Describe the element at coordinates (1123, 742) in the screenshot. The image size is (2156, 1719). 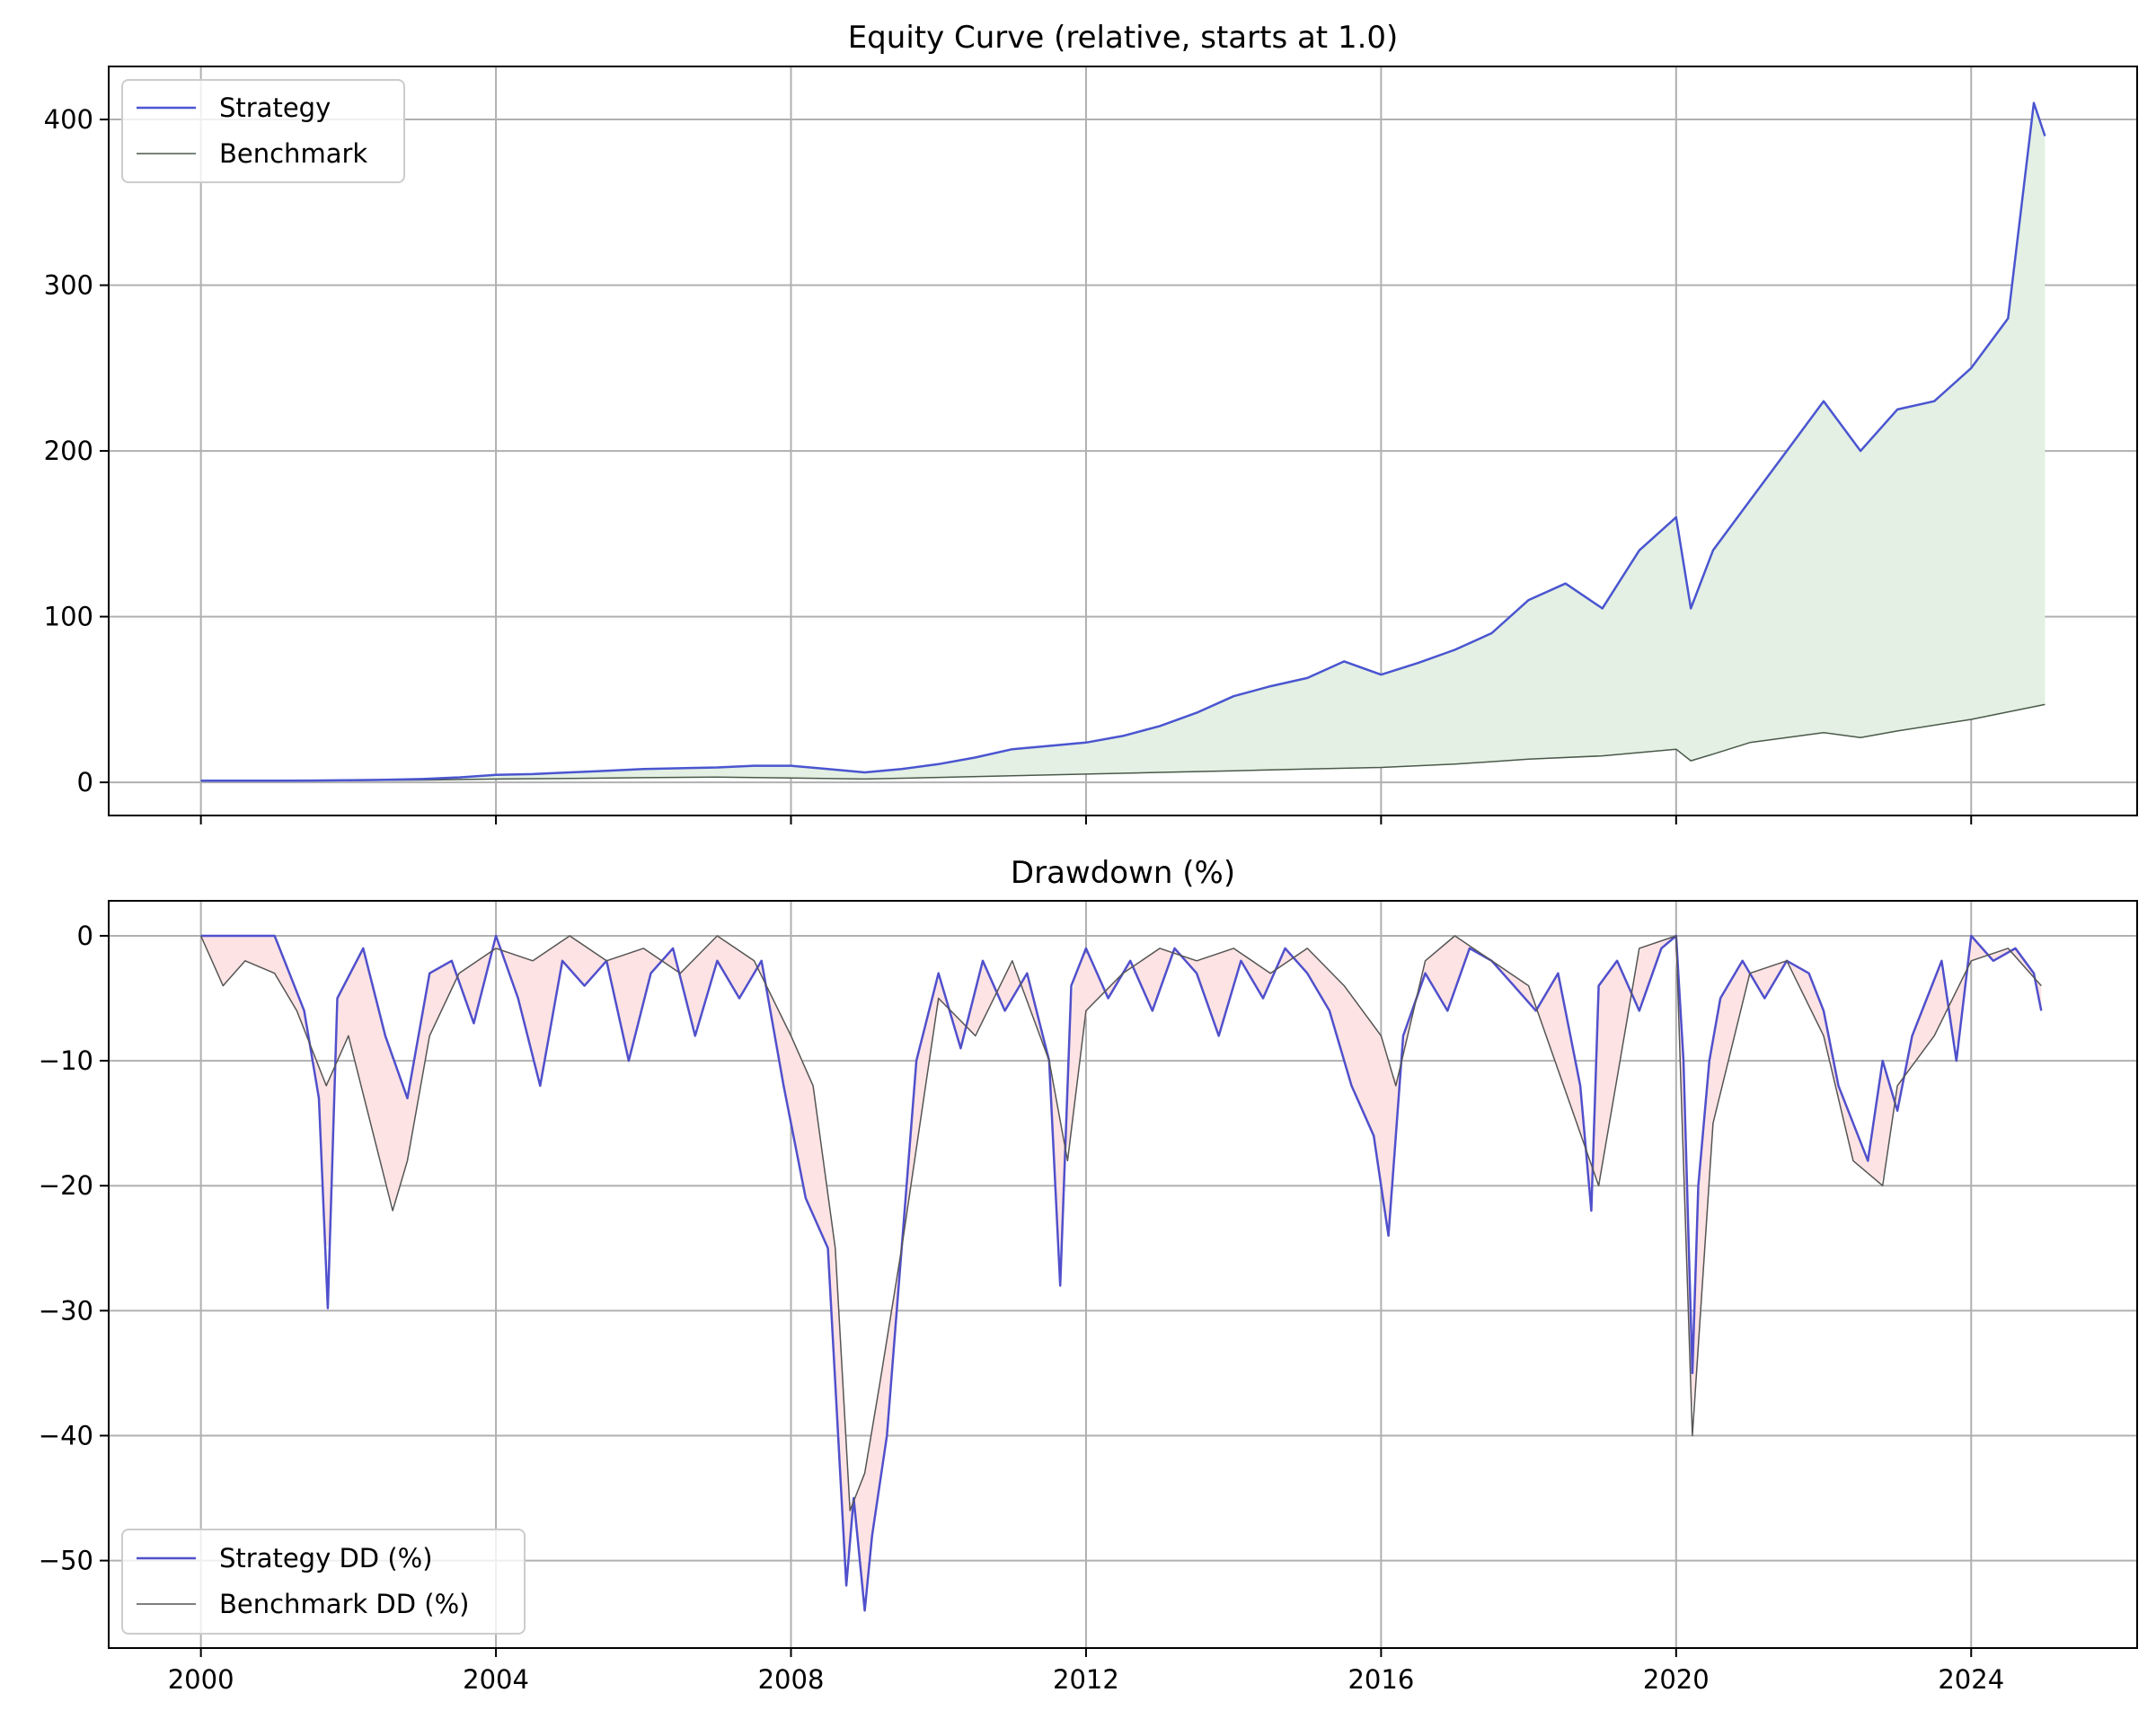
I see `series-line-benchmark` at that location.